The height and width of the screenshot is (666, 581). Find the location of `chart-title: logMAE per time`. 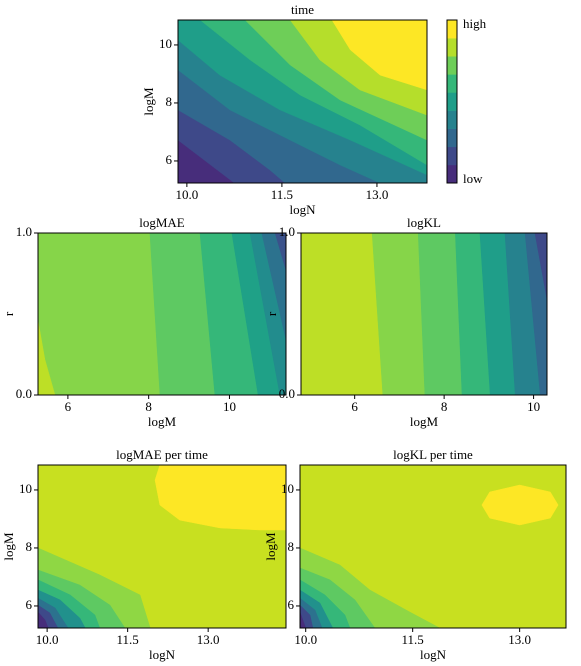

chart-title: logMAE per time is located at coordinates (162, 454).